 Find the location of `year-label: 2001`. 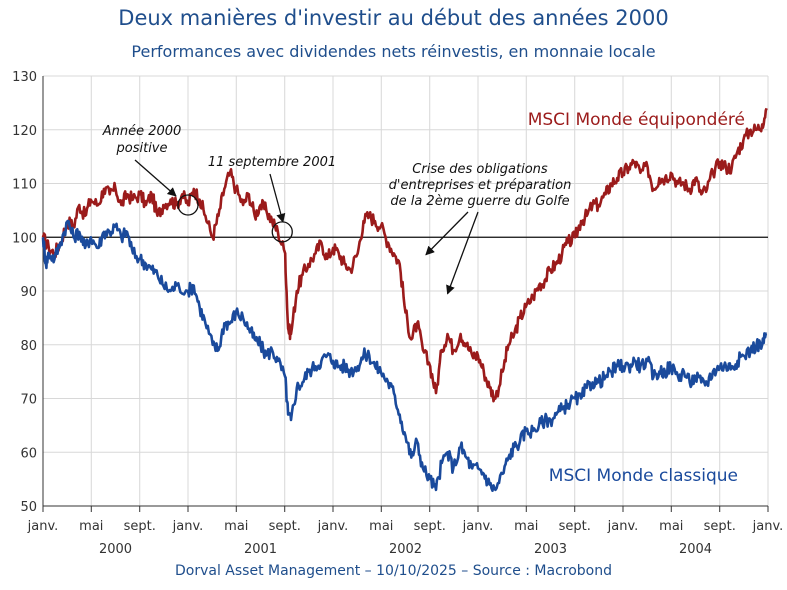

year-label: 2001 is located at coordinates (260, 549).